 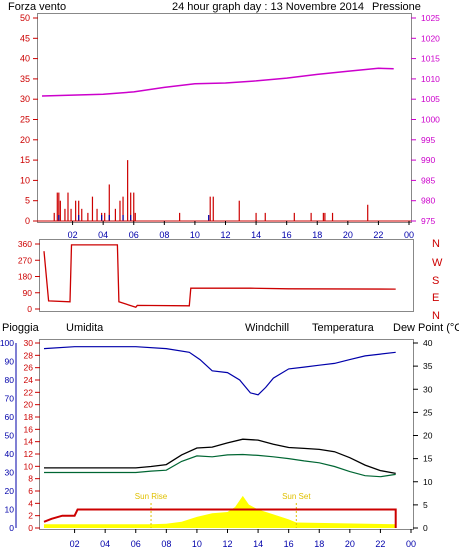 What do you see at coordinates (7, 343) in the screenshot?
I see `umidita-axis-tick-label: 100` at bounding box center [7, 343].